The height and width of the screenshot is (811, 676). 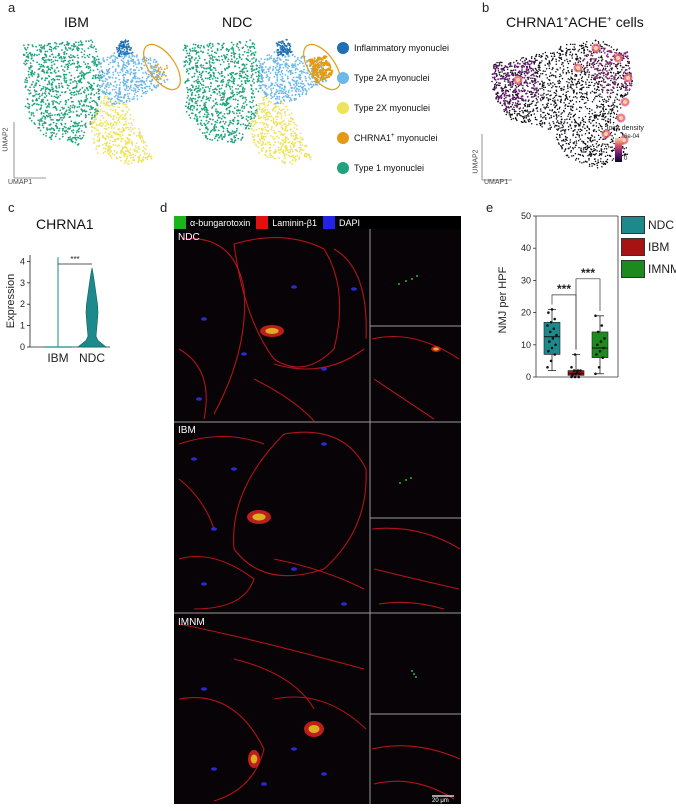 I want to click on box-ndc, so click(x=552, y=339).